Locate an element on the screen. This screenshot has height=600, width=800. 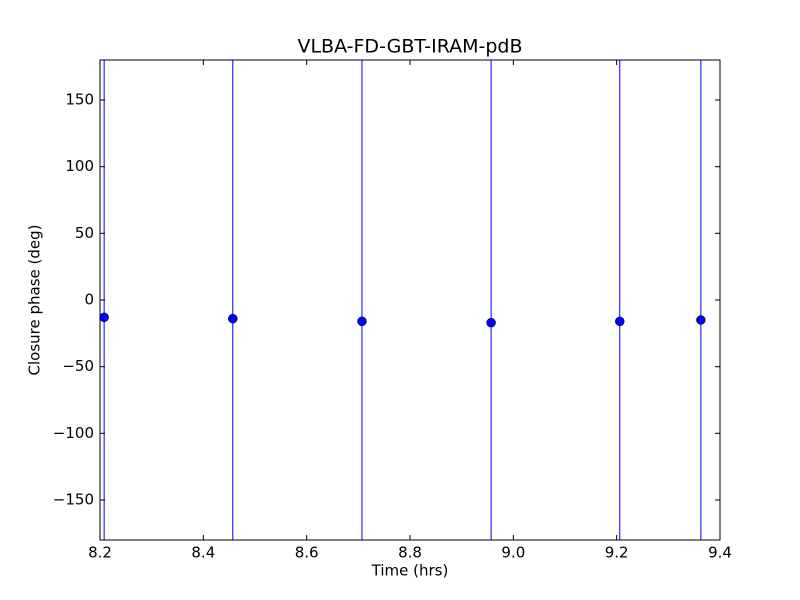
y-tick-label: −150 is located at coordinates (73, 500).